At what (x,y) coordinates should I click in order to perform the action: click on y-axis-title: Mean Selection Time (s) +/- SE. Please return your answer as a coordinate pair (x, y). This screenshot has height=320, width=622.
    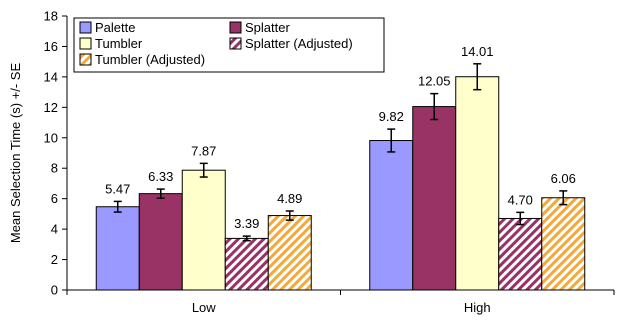
    Looking at the image, I should click on (15, 153).